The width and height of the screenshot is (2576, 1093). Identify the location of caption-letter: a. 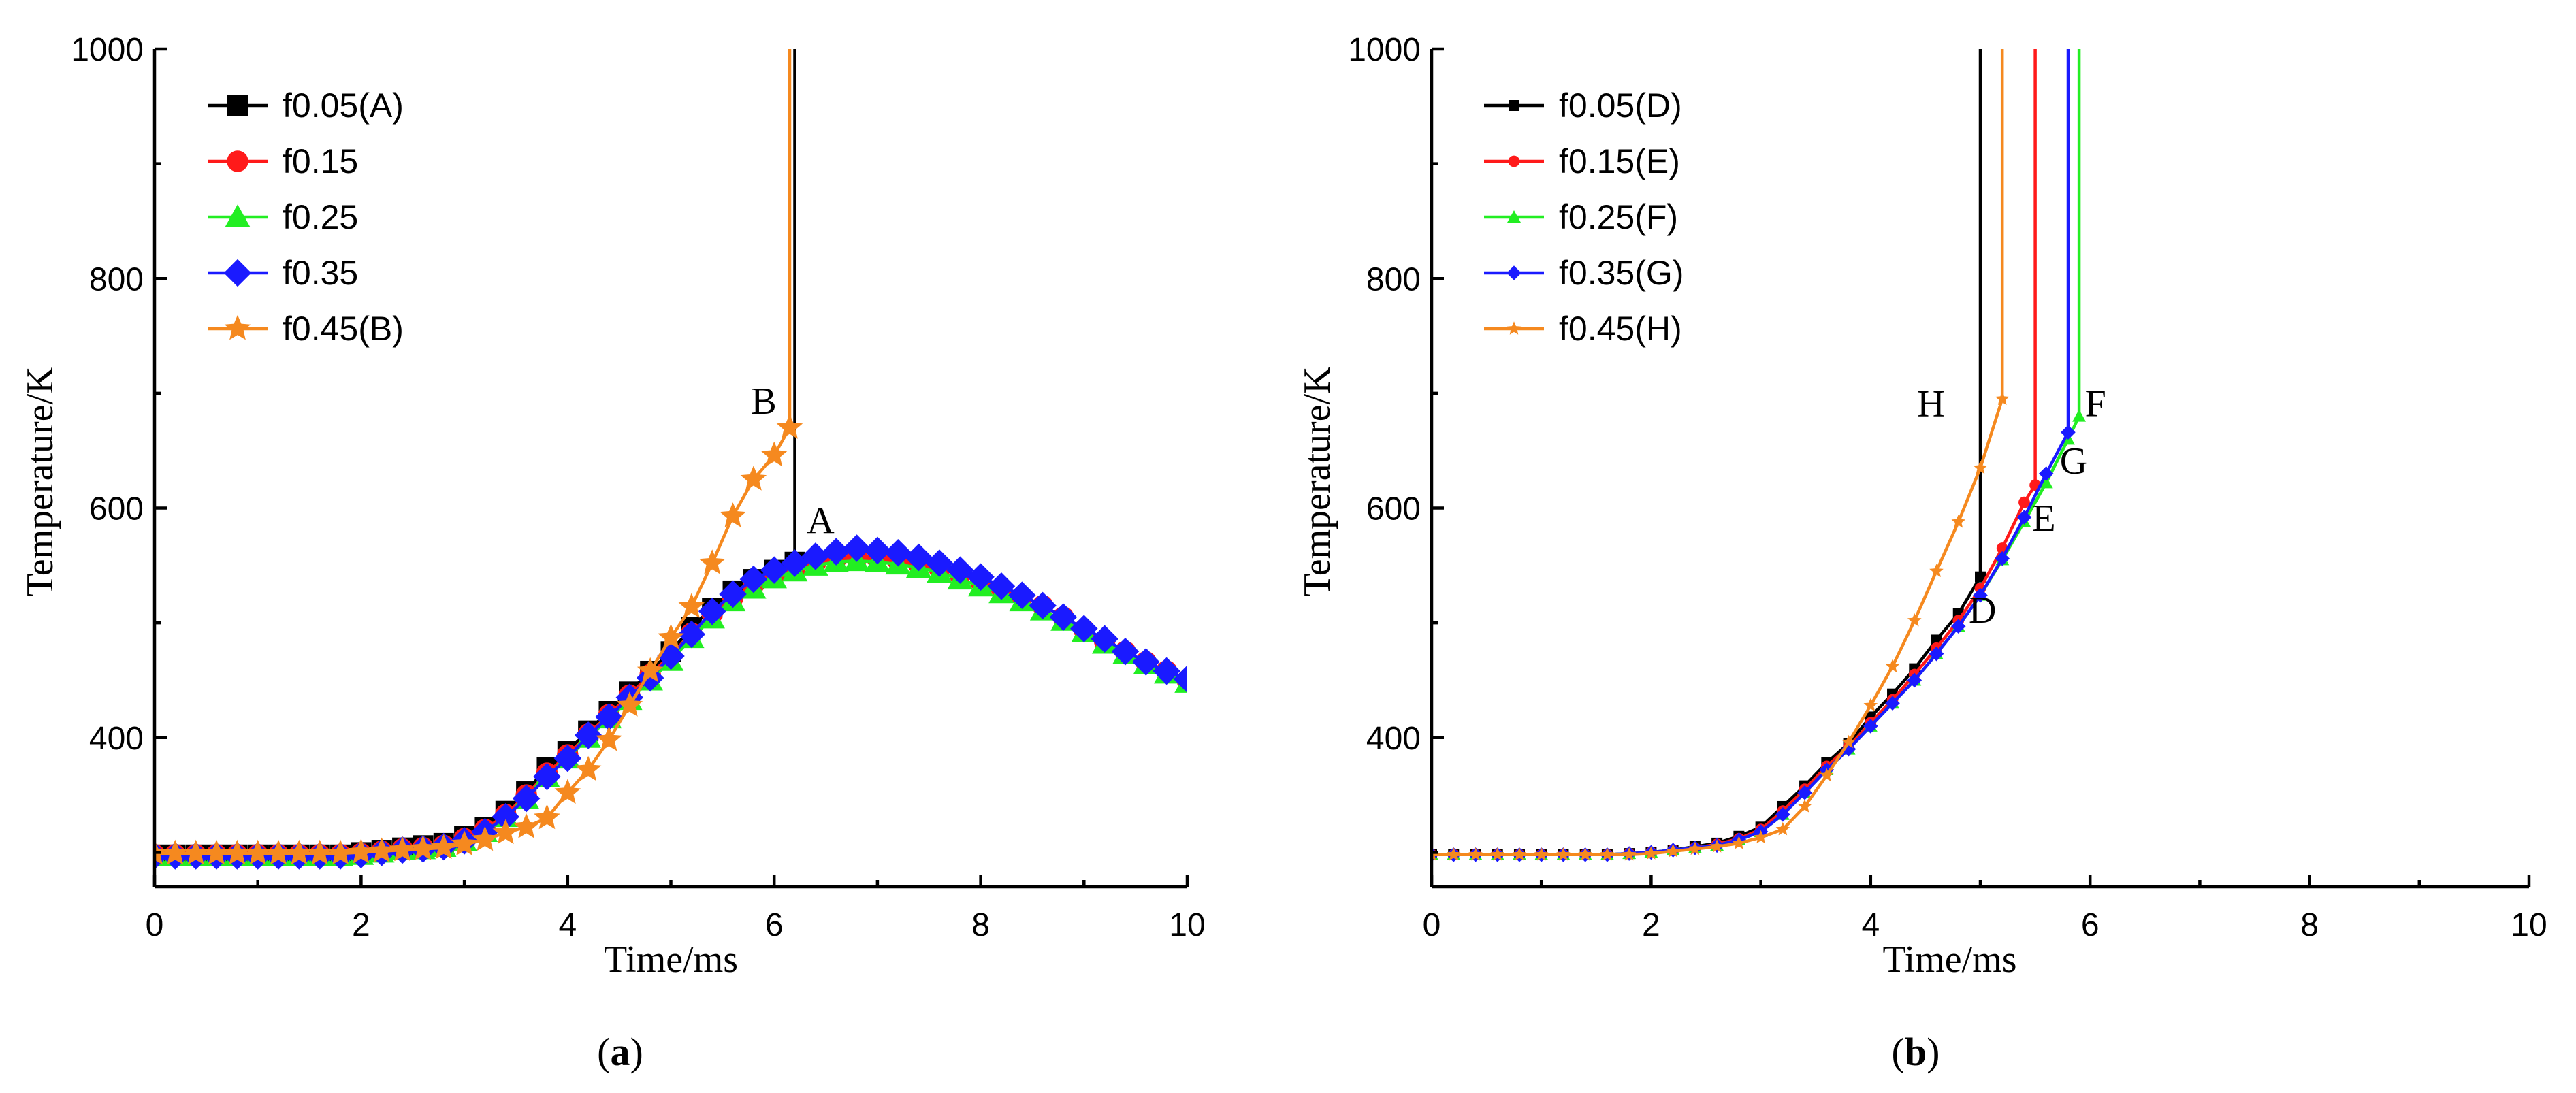
(621, 1052).